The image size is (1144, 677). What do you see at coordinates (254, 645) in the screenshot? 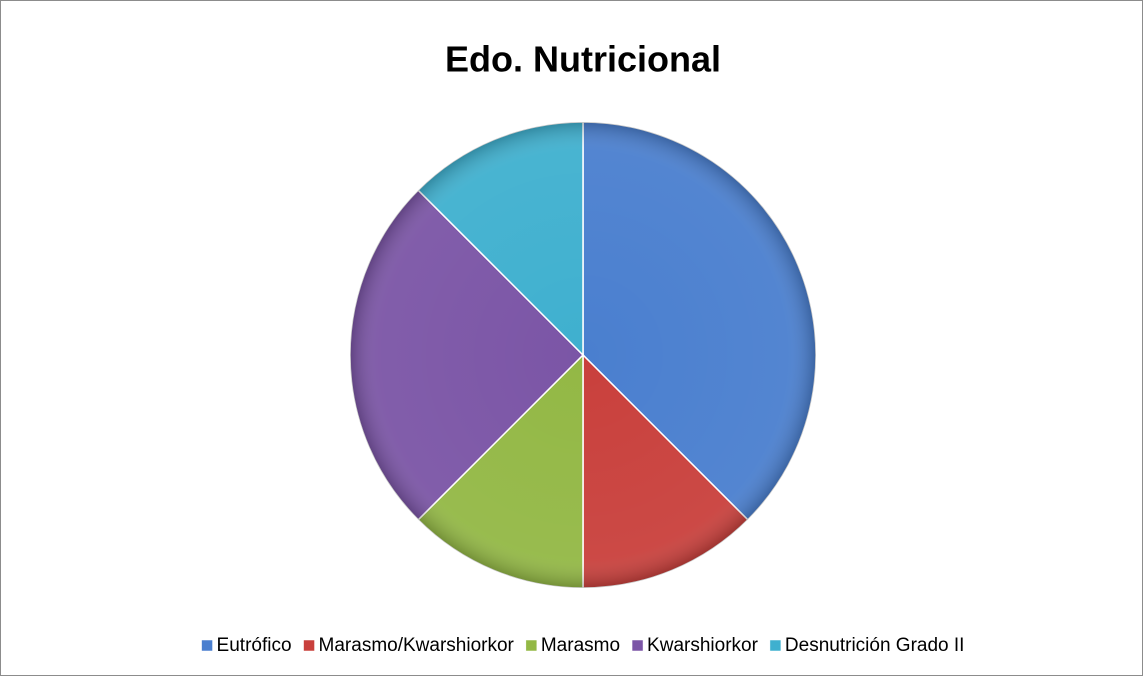
I see `legend-label: Eutrófico` at bounding box center [254, 645].